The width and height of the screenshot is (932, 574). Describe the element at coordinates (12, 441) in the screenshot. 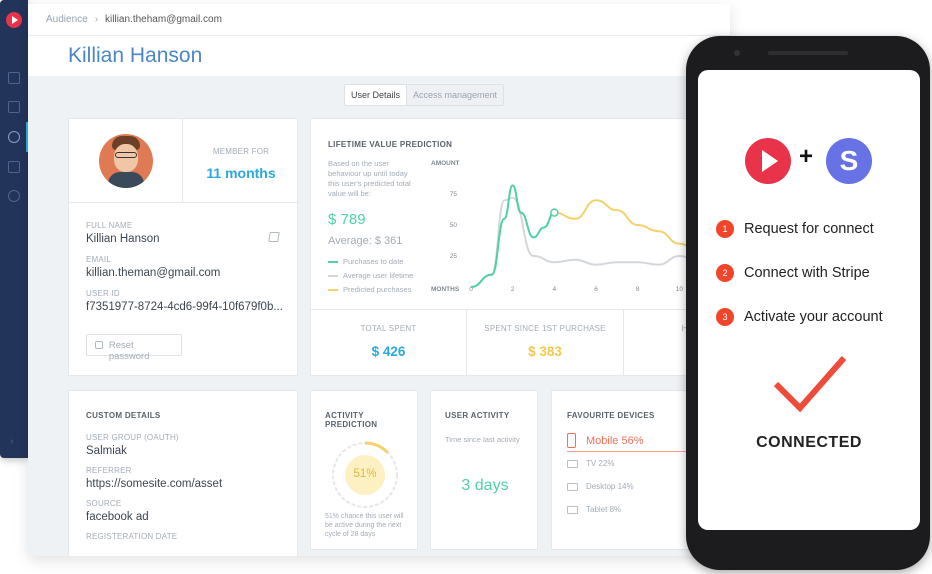

I see `expand-sidebar-icon: ›` at that location.